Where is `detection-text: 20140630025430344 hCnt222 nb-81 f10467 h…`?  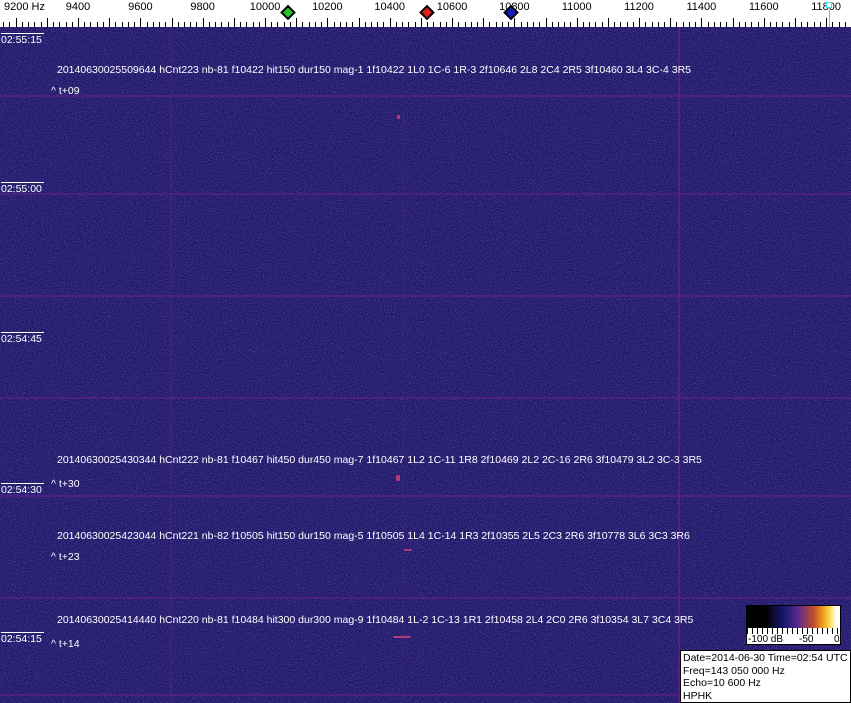
detection-text: 20140630025430344 hCnt222 nb-81 f10467 h… is located at coordinates (379, 460).